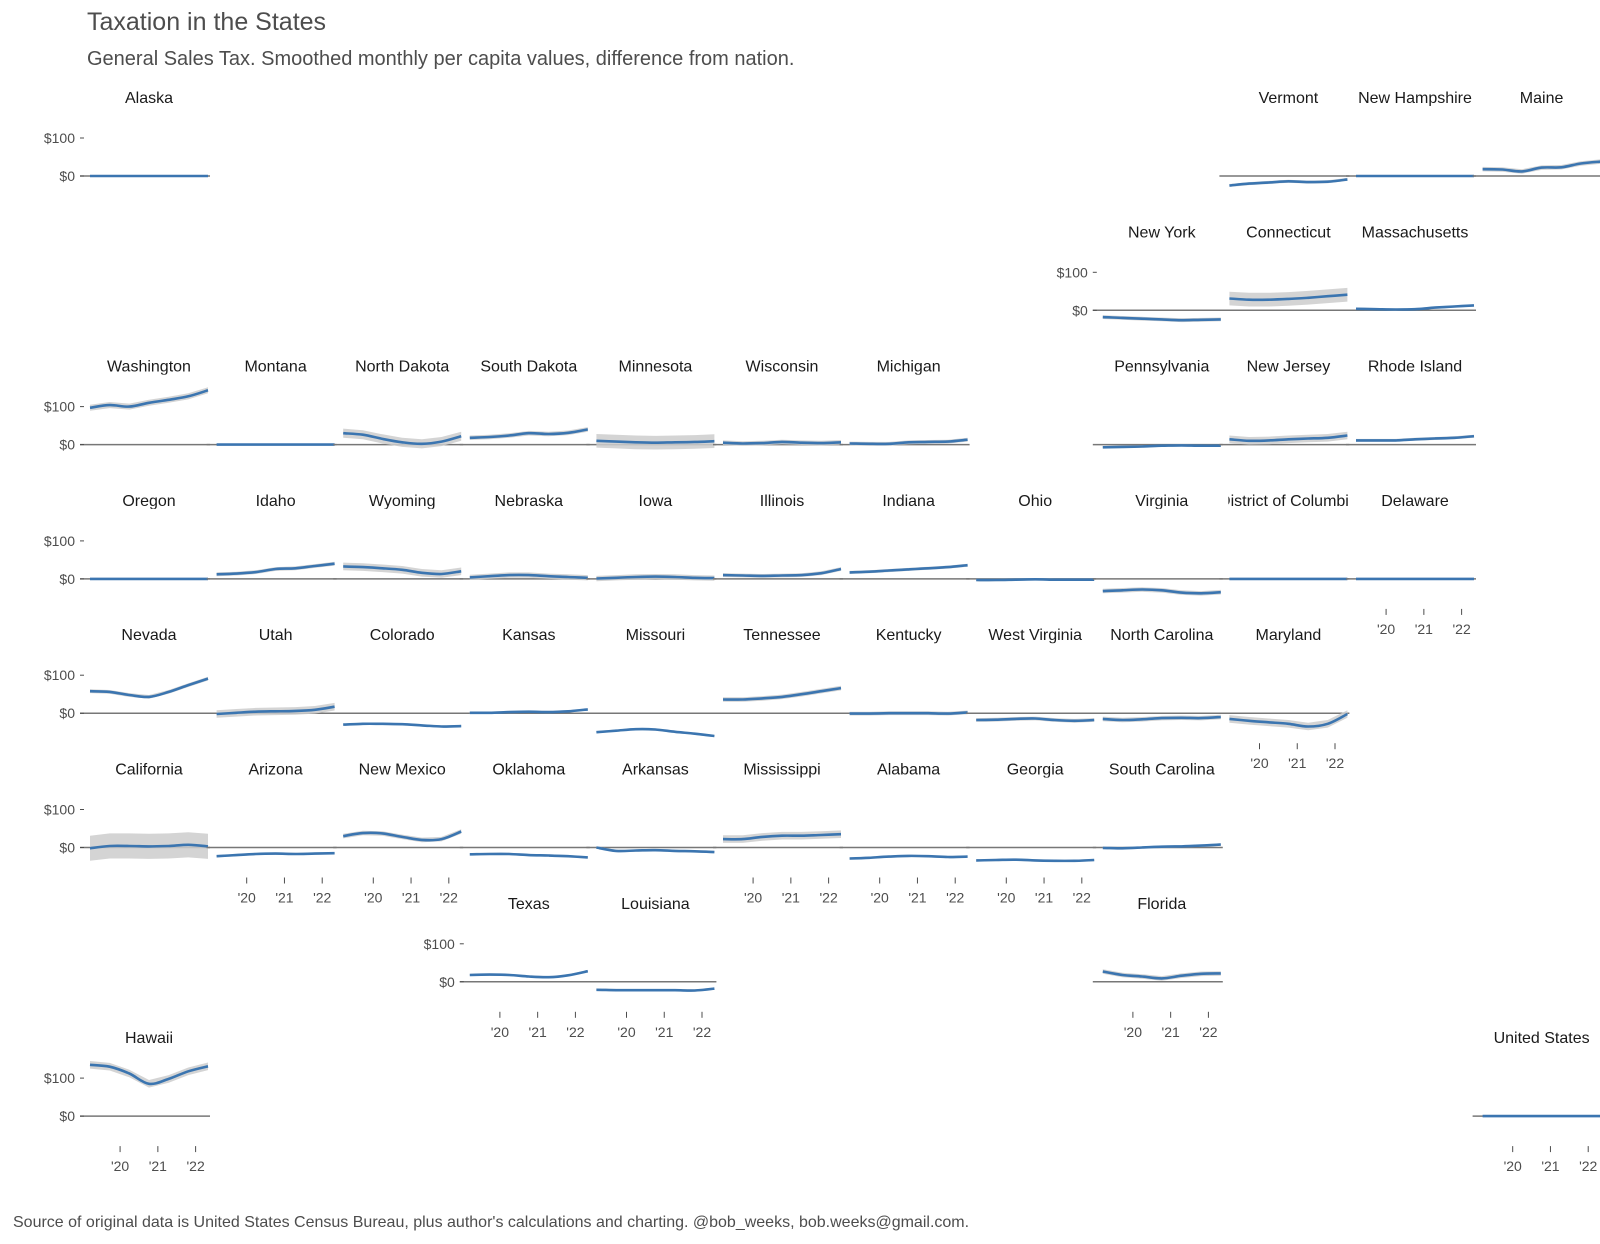  What do you see at coordinates (1297, 763) in the screenshot?
I see `x-tick-label-maryland-1: '21` at bounding box center [1297, 763].